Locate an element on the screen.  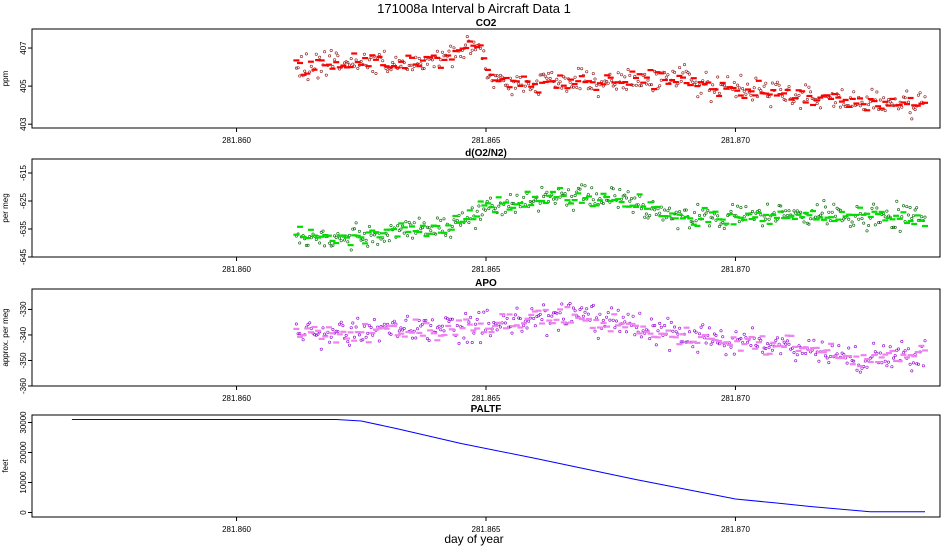
x-tick-label: 281.870 is located at coordinates (735, 398).